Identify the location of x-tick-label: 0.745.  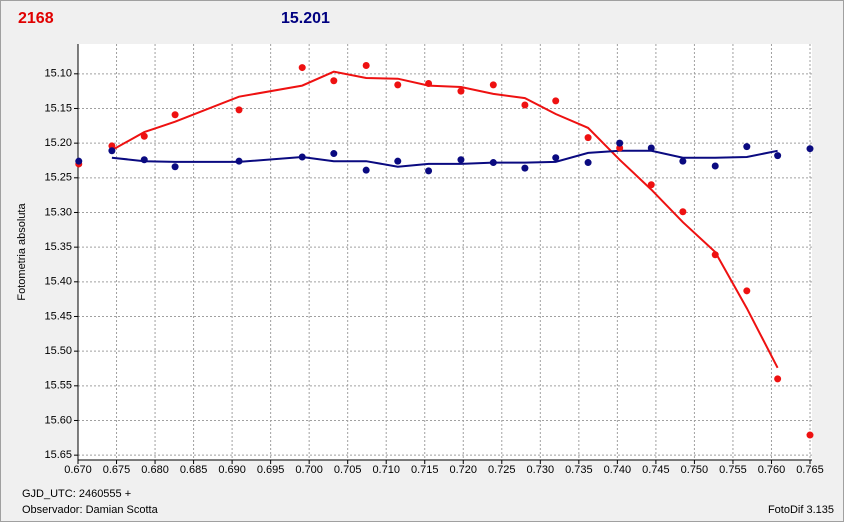
(656, 470).